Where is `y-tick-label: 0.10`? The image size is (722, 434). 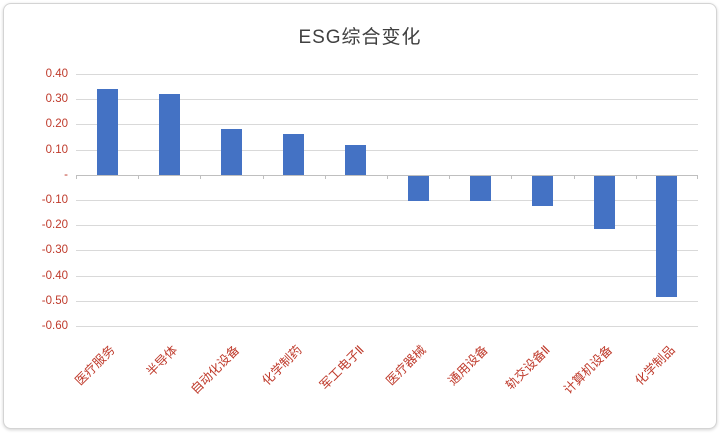
y-tick-label: 0.10 is located at coordinates (56, 149).